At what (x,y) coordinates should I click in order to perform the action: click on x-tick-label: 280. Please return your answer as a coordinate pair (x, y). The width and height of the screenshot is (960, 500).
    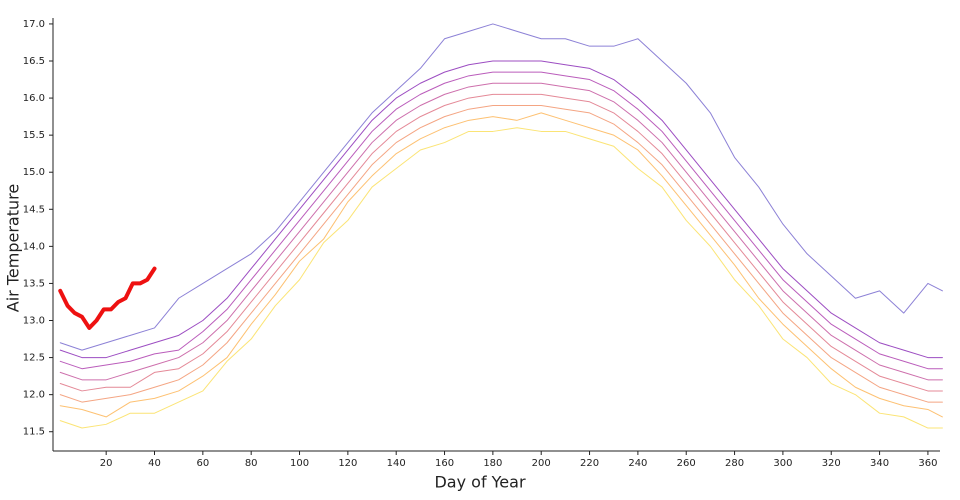
    Looking at the image, I should click on (734, 463).